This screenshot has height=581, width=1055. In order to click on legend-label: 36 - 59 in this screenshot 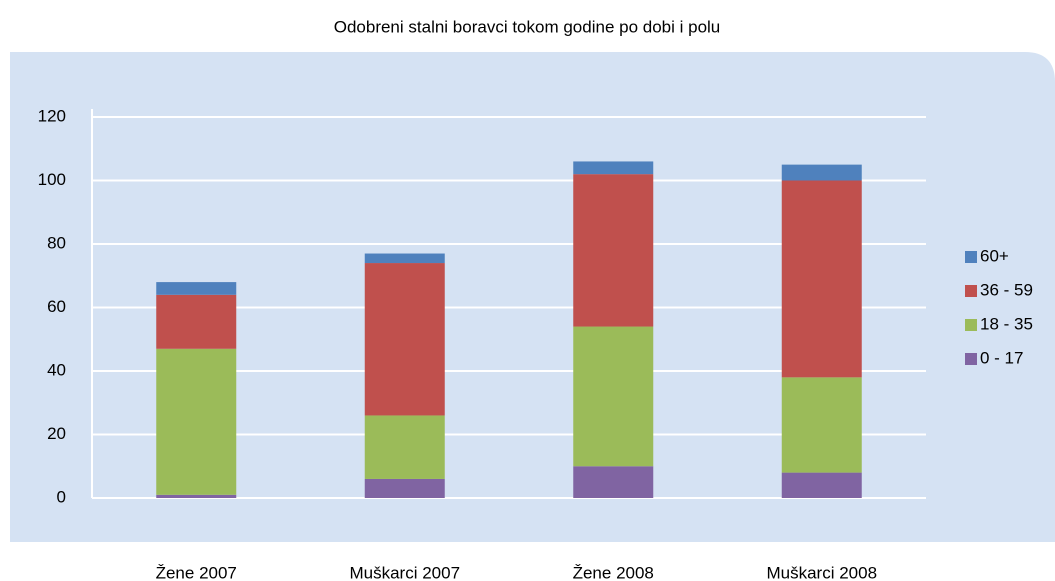, I will do `click(1006, 289)`.